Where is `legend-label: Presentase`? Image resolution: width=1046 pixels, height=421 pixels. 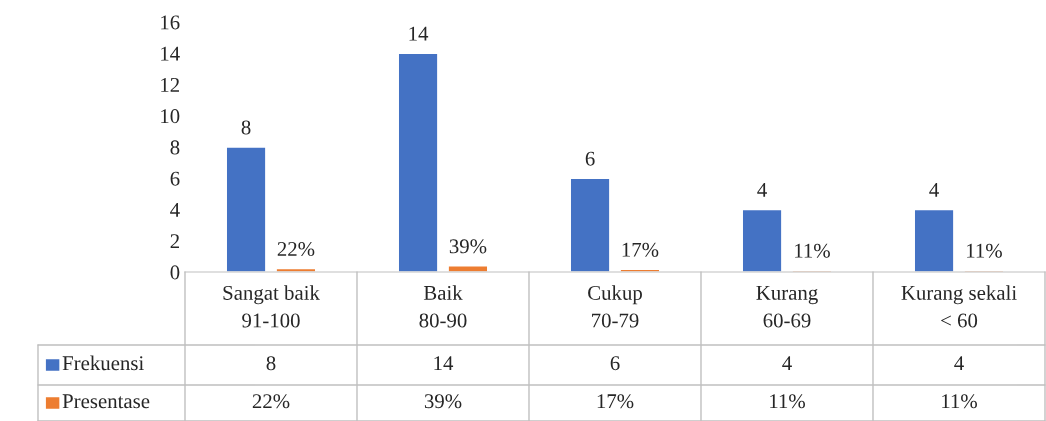 legend-label: Presentase is located at coordinates (106, 401).